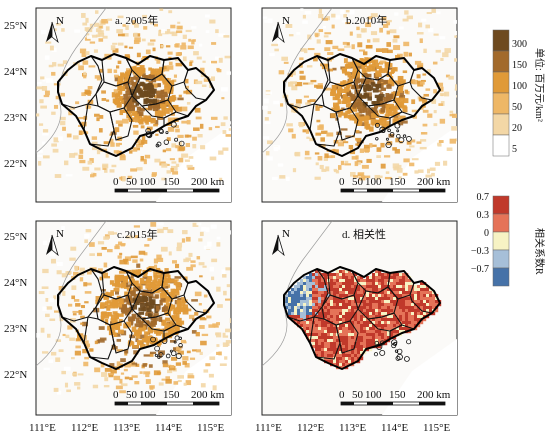 This screenshot has height=437, width=552. What do you see at coordinates (15, 237) in the screenshot?
I see `lat-tick-25-bottom: 25°N` at bounding box center [15, 237].